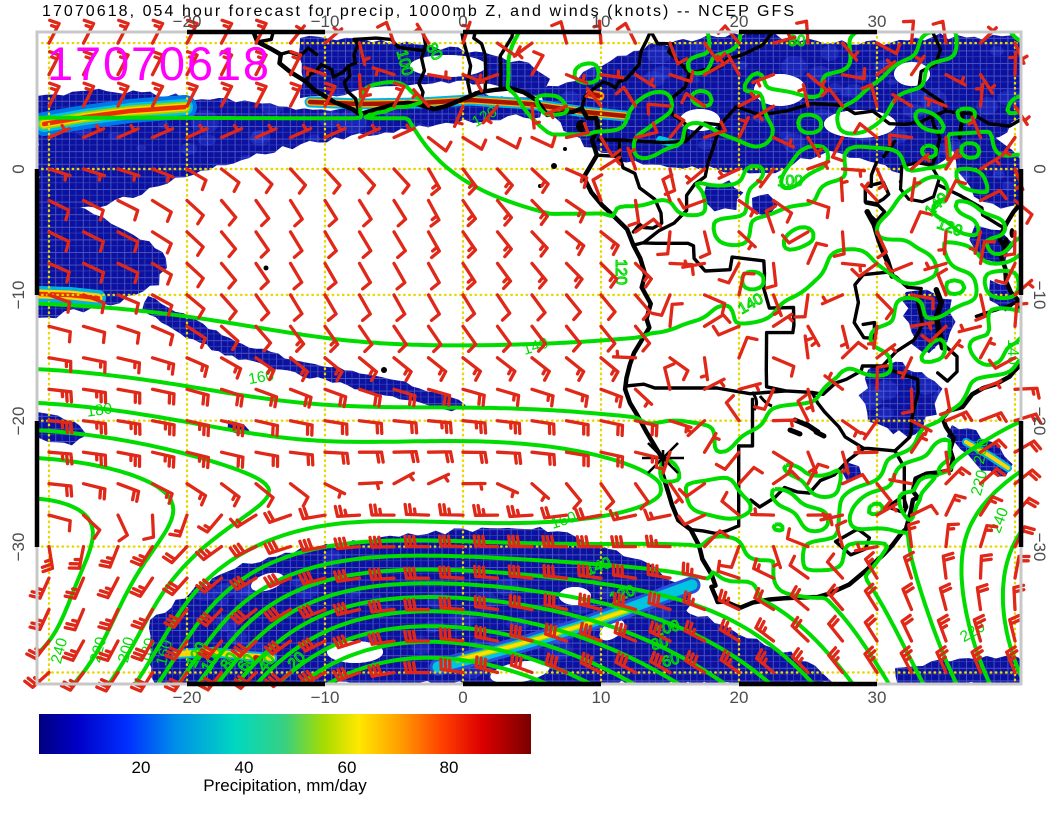 The height and width of the screenshot is (821, 1056). I want to click on svg-text: 180, so click(99, 410).